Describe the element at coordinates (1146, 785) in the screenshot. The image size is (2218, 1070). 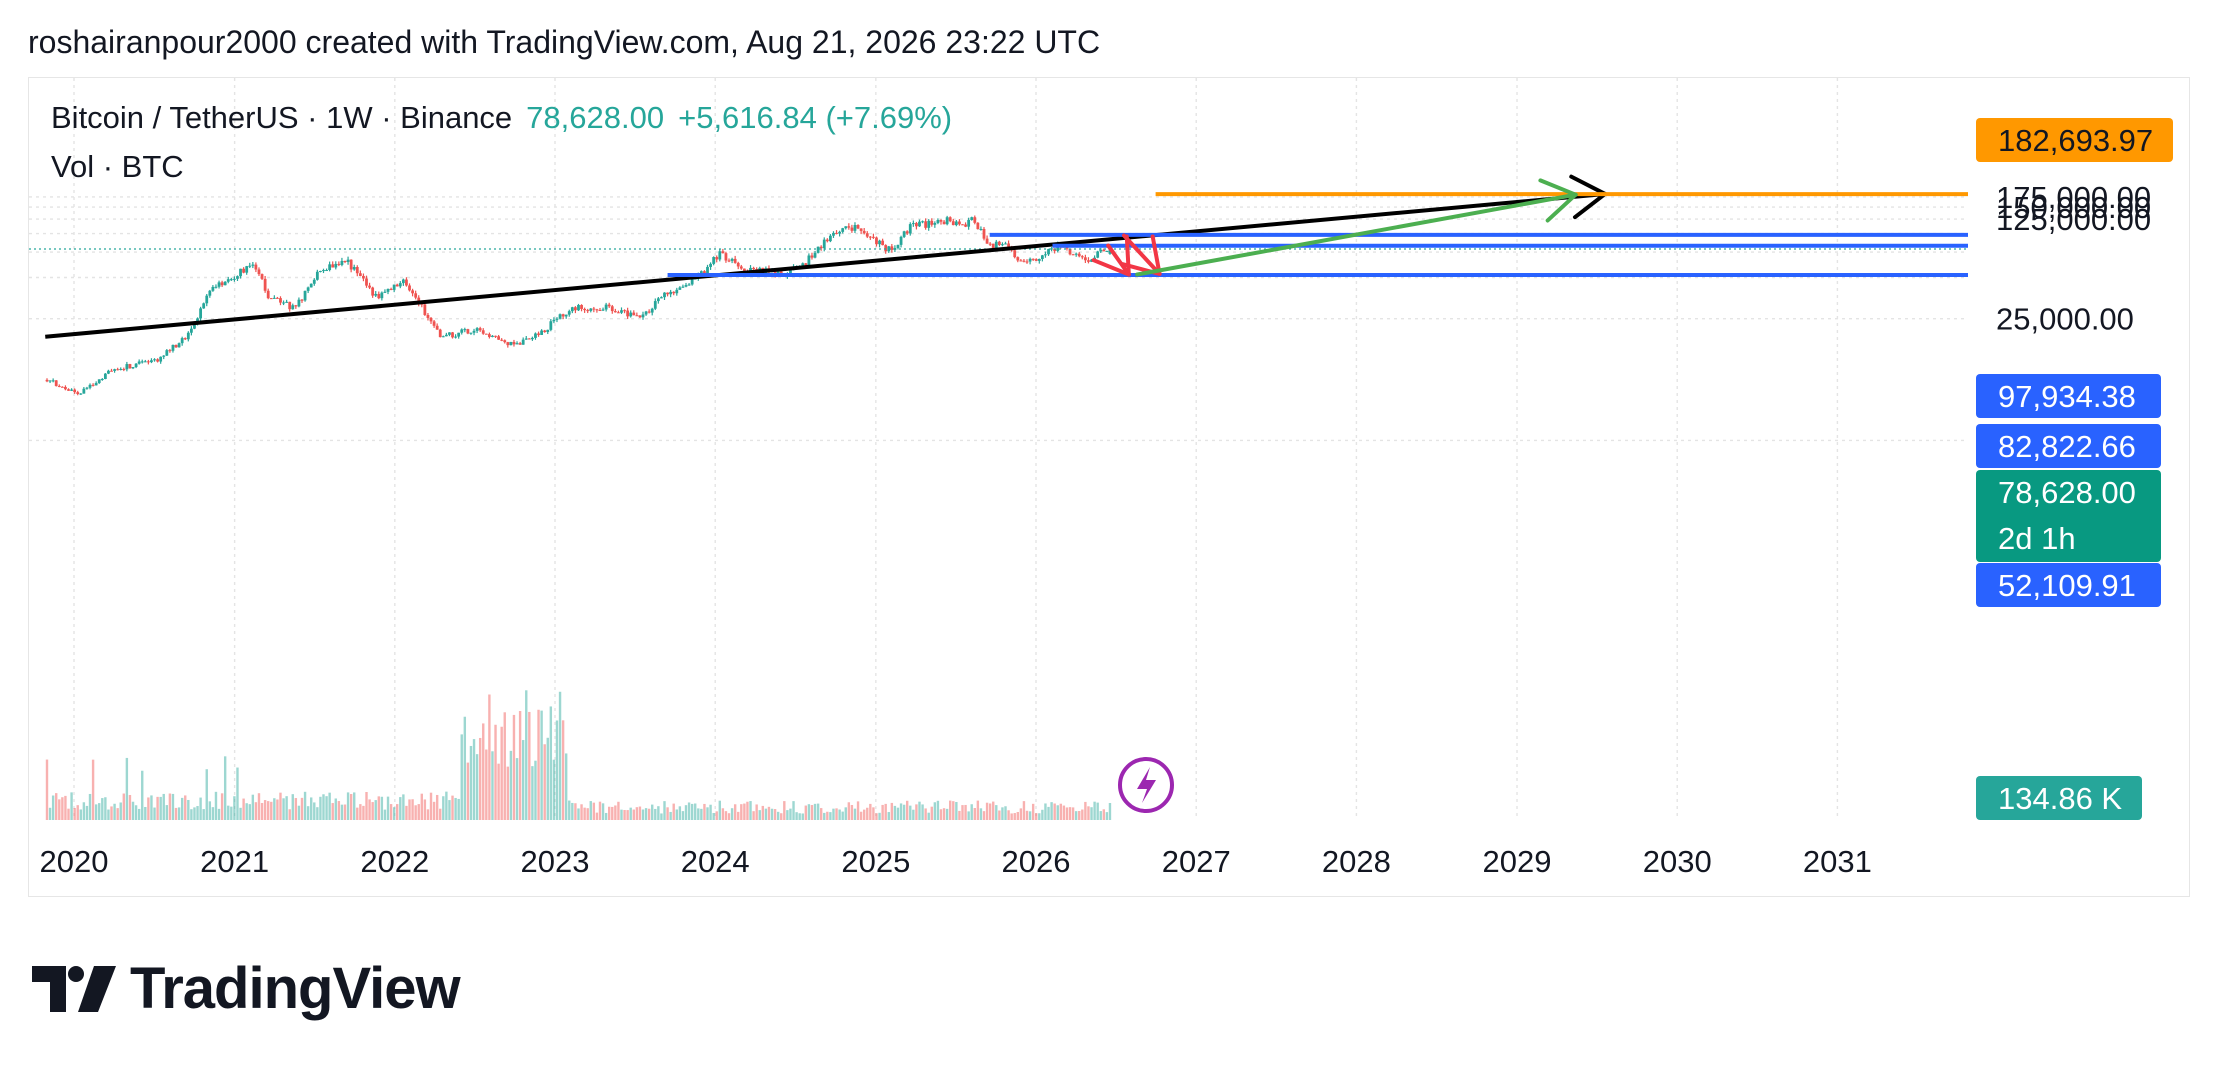
I see `event-lightning-icon` at that location.